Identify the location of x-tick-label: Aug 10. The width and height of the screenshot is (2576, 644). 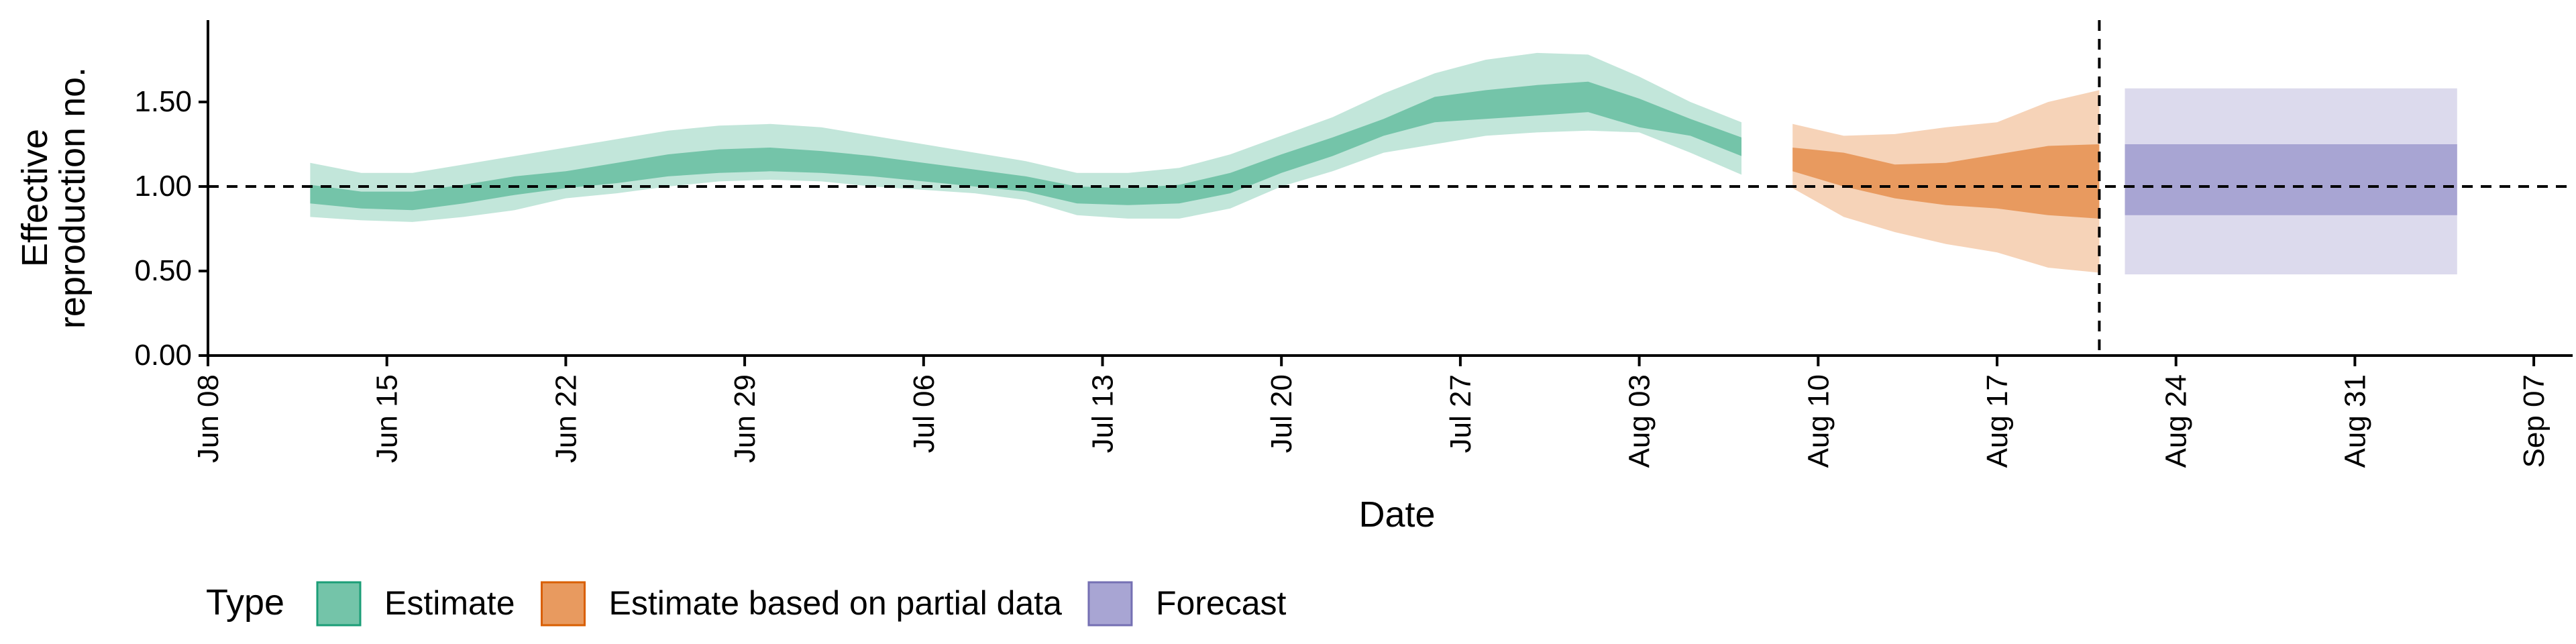
(1818, 421).